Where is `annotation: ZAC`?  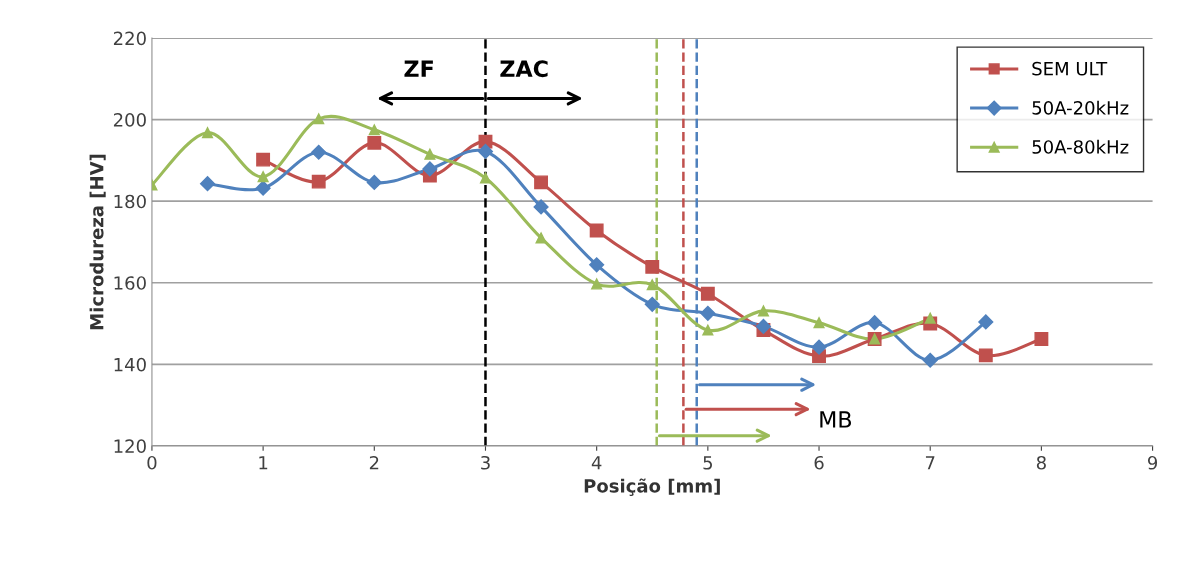
annotation: ZAC is located at coordinates (524, 69).